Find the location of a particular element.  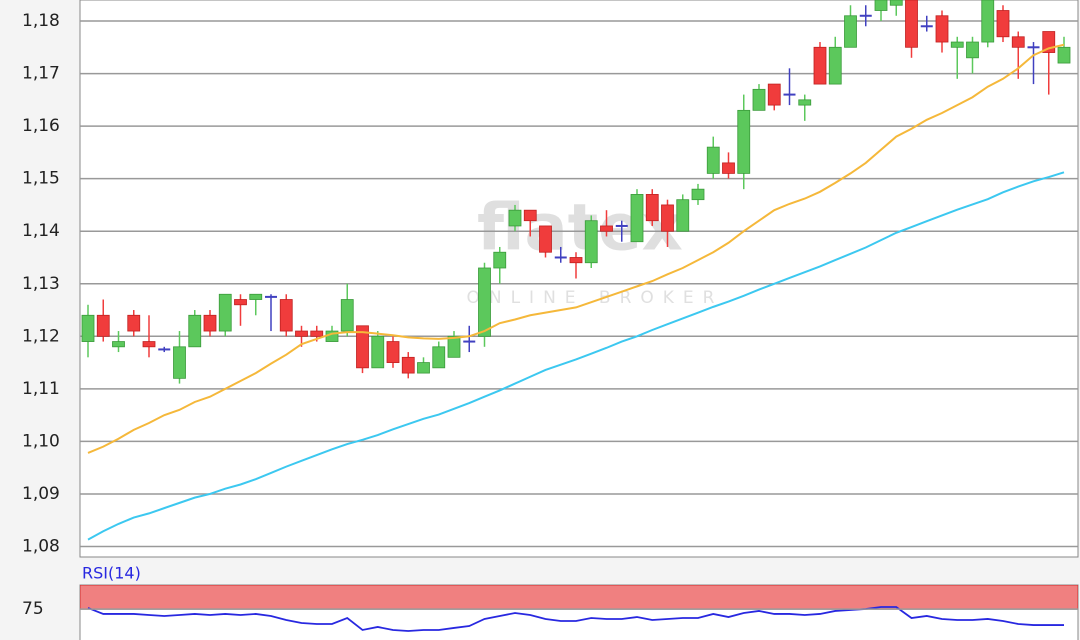

overbought-zone is located at coordinates (579, 597).